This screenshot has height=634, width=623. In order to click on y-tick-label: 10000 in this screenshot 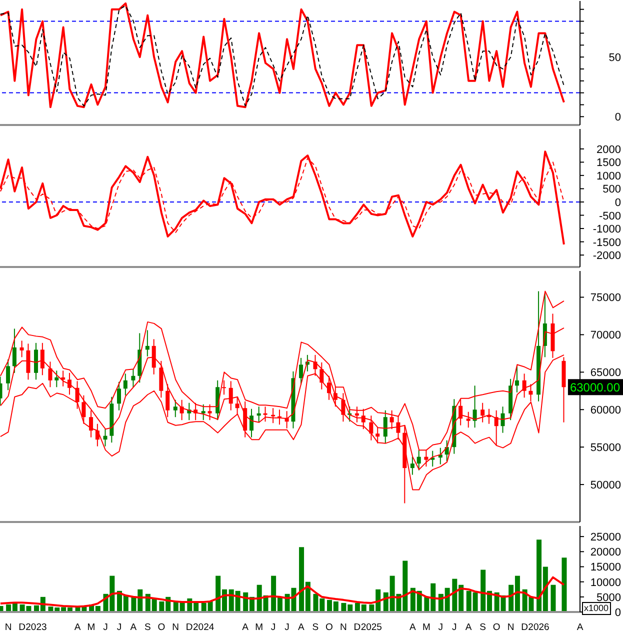, I will do `click(605, 582)`.